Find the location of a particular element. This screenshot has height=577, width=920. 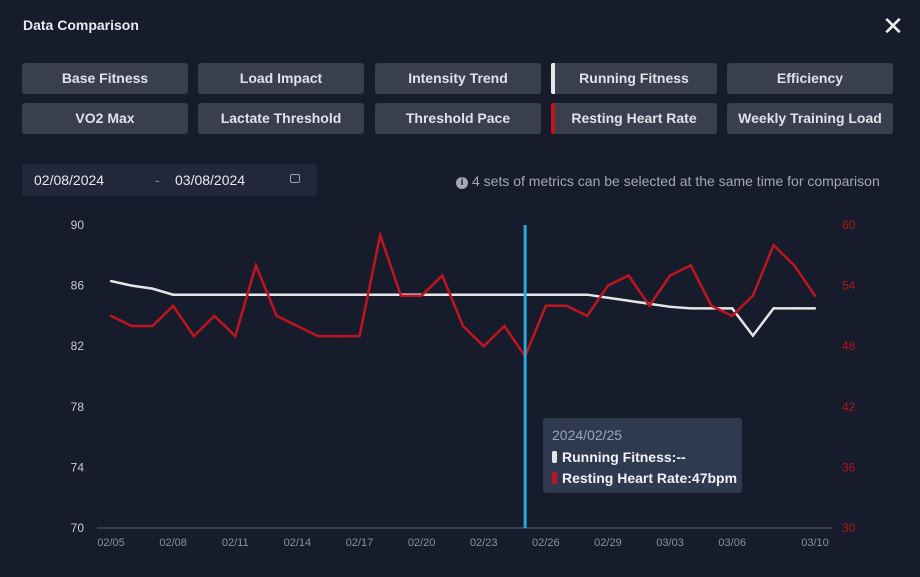

metric-label: Efficiency is located at coordinates (810, 78).